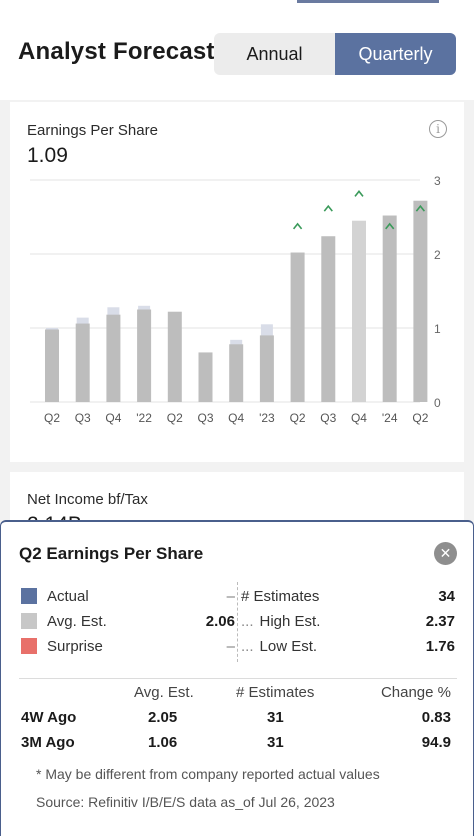  Describe the element at coordinates (92, 130) in the screenshot. I see `eps-label: Earnings Per Share` at that location.